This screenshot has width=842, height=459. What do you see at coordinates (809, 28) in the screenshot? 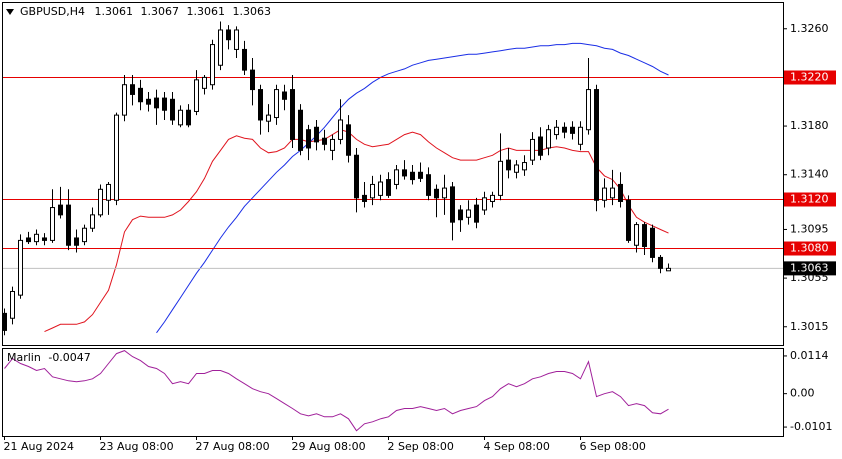
I see `y-tick-label: 1.3260` at bounding box center [809, 28].